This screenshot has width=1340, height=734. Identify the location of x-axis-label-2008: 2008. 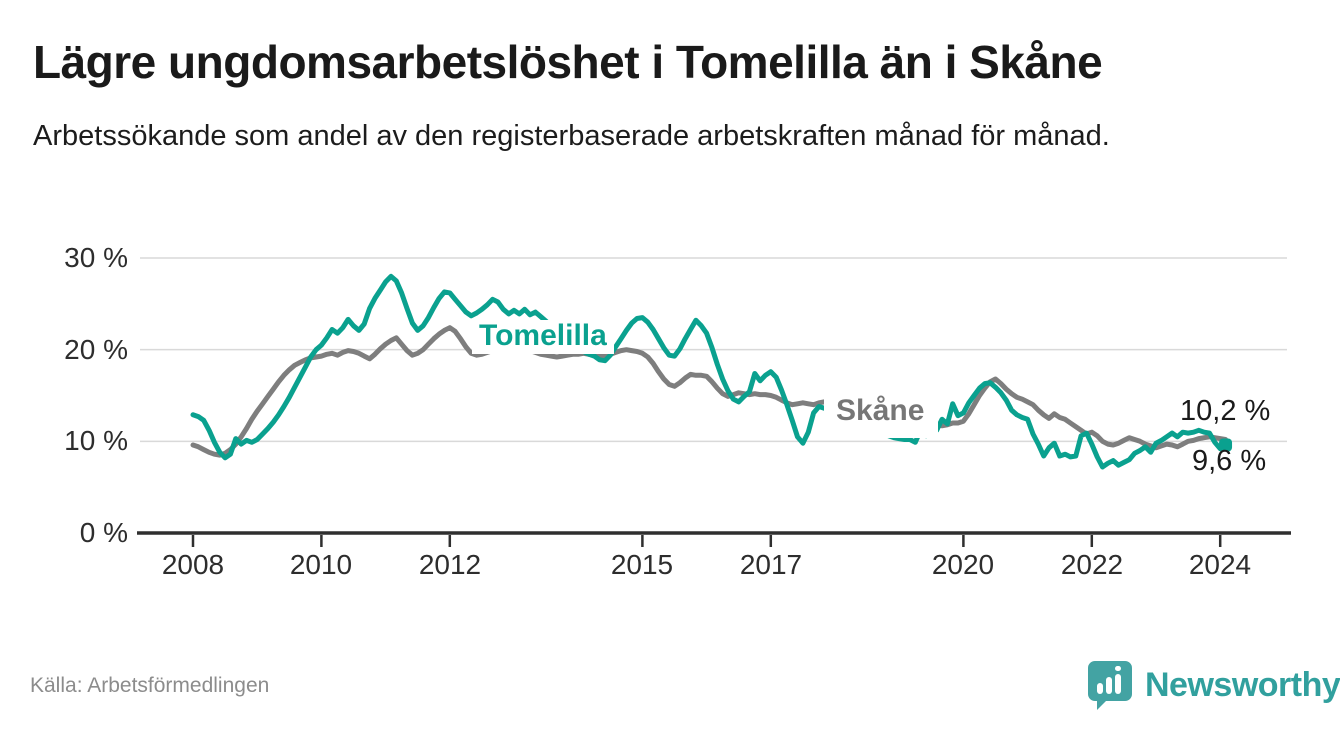
(193, 564).